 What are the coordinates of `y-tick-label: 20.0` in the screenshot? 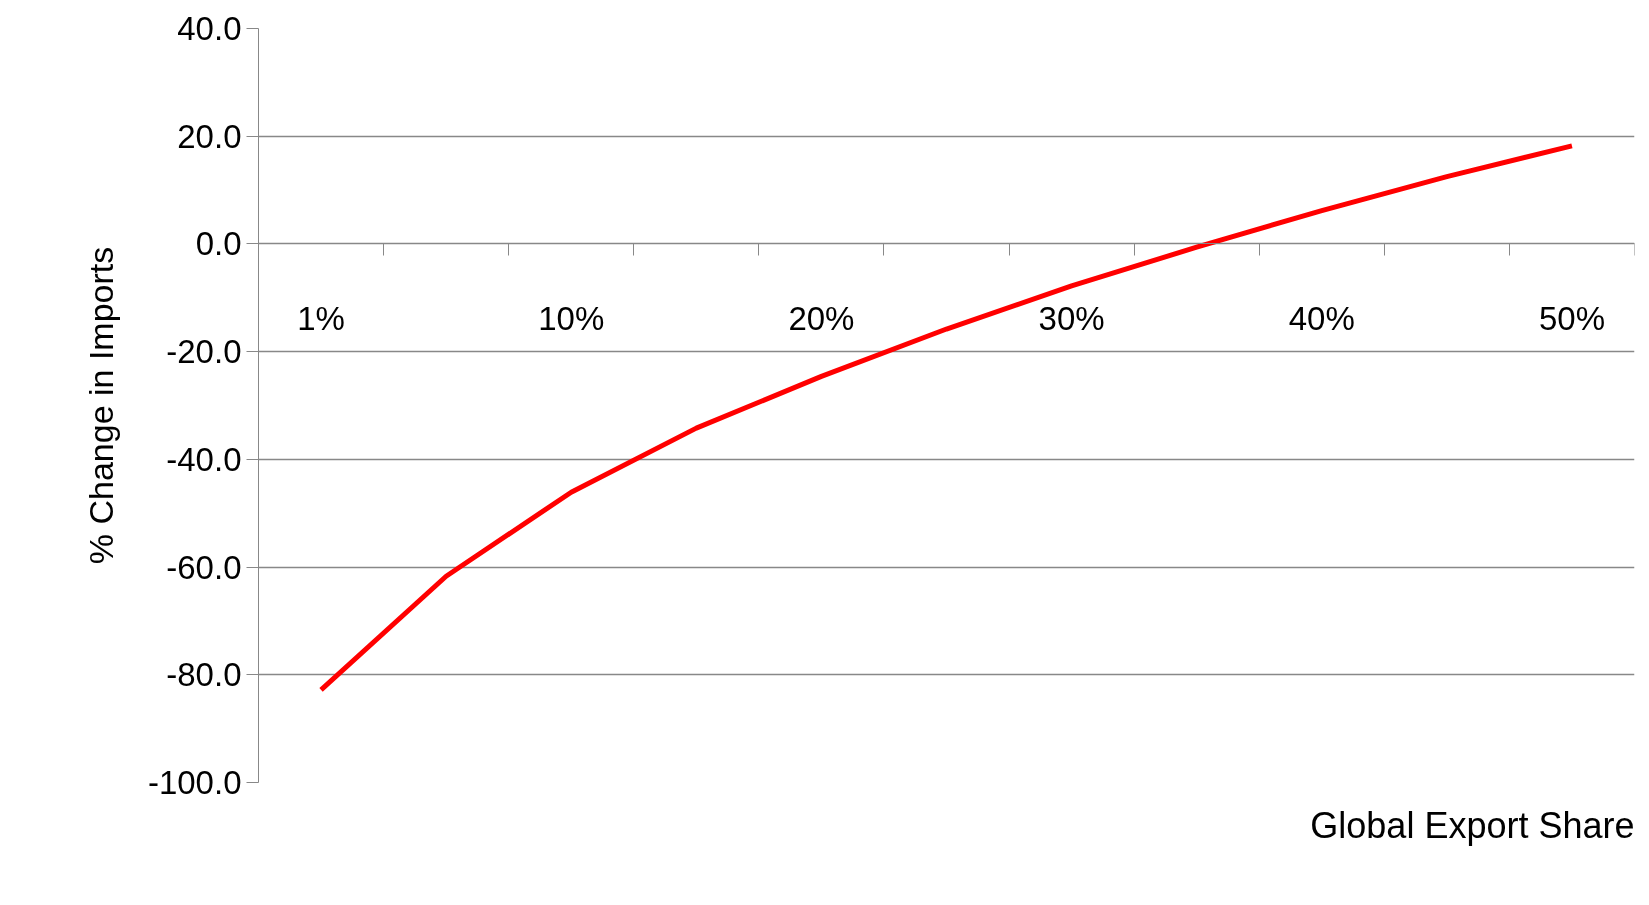 It's located at (209, 136).